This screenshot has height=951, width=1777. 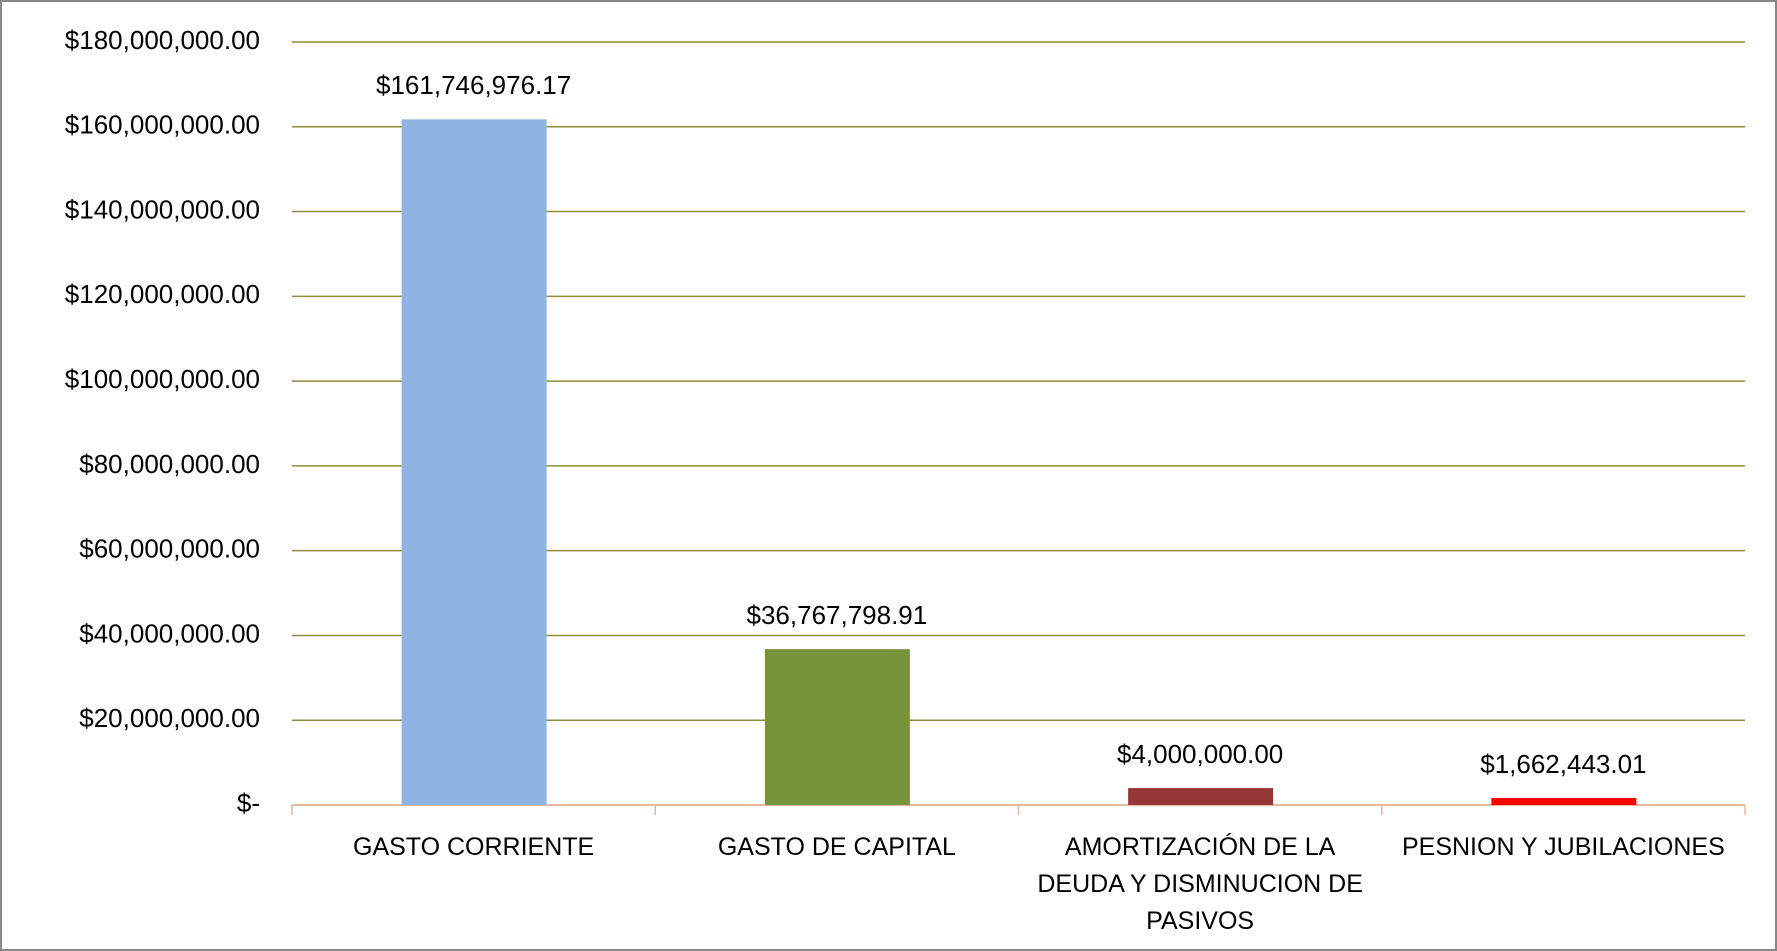 I want to click on data-label: $161,746,976.17, so click(x=473, y=85).